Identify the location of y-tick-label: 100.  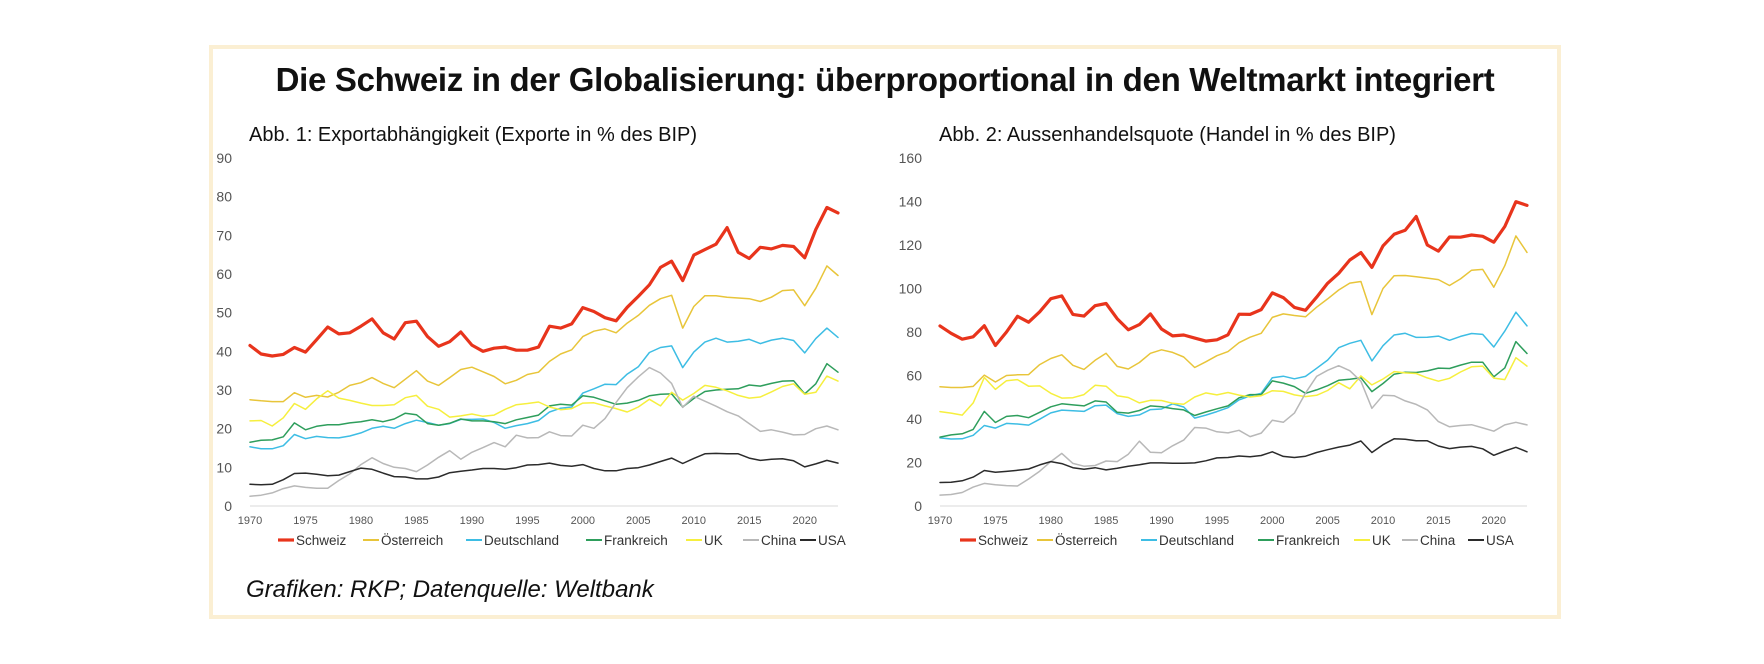
(911, 289).